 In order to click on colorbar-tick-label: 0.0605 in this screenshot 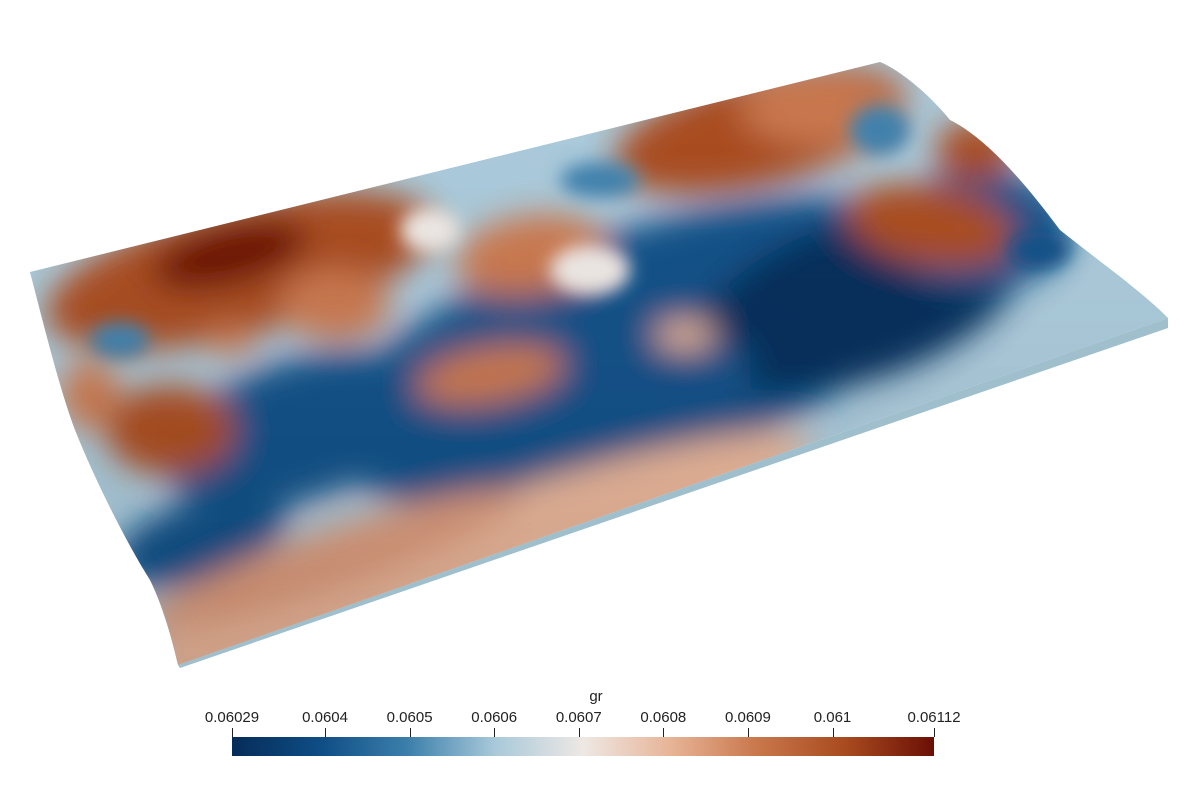, I will do `click(409, 717)`.